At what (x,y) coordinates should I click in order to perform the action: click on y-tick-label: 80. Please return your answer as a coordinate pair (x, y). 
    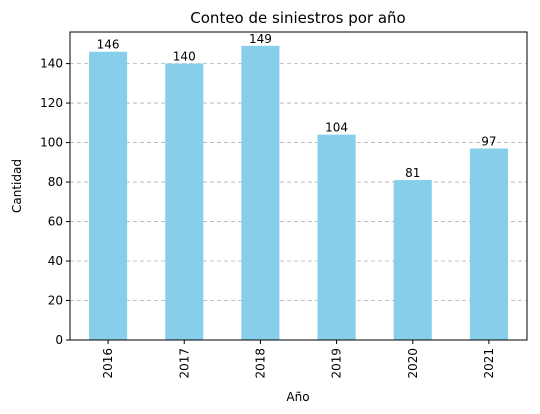
    Looking at the image, I should click on (55, 182).